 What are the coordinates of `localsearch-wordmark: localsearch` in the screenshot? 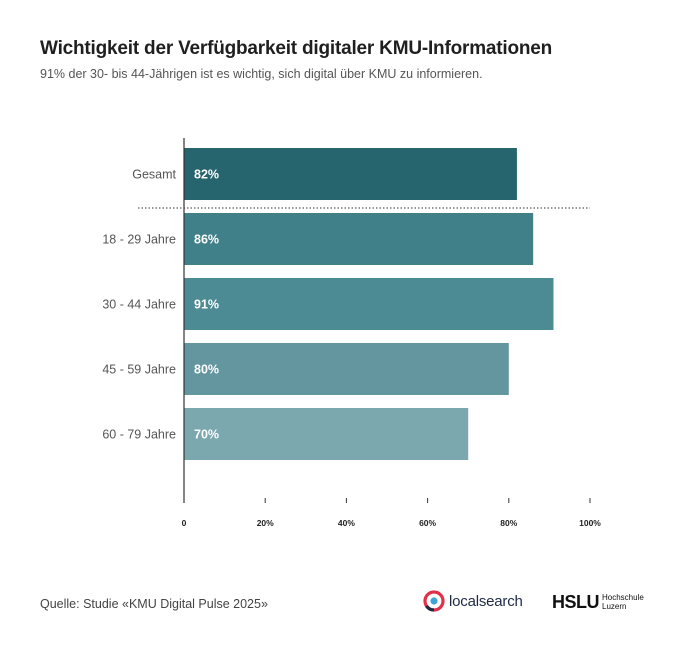 It's located at (486, 601).